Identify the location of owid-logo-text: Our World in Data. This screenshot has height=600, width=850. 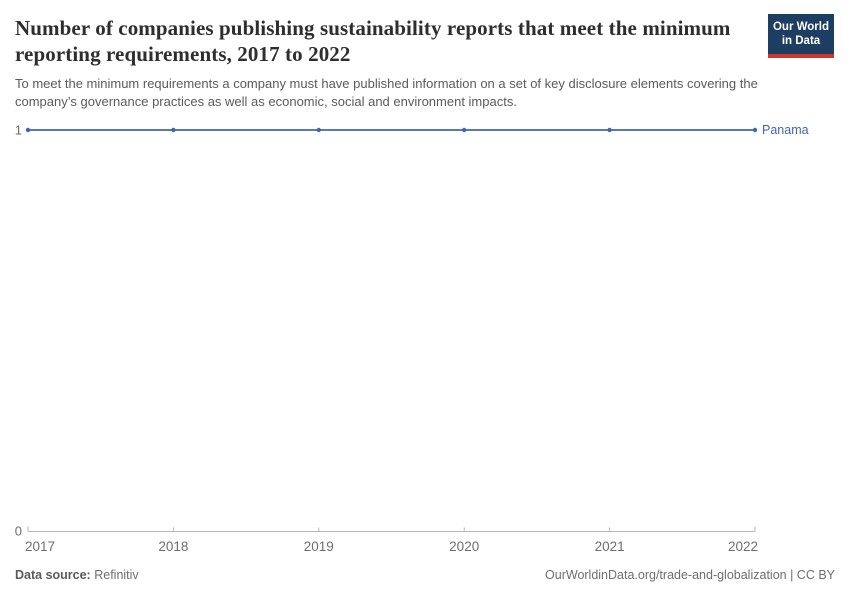
(800, 34).